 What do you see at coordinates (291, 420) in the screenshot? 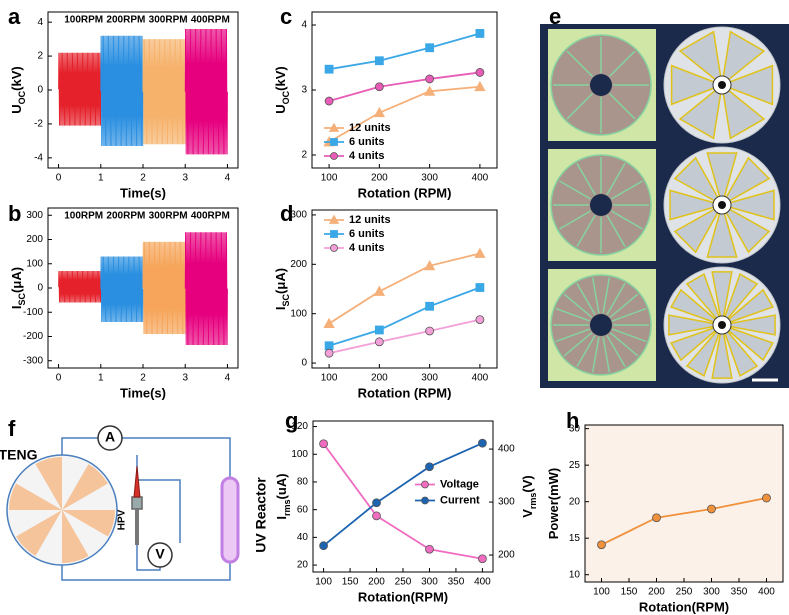
I see `panel-letter: g` at bounding box center [291, 420].